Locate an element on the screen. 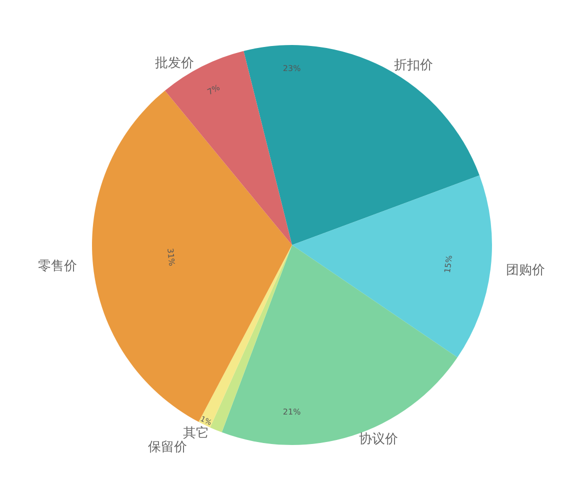  slice-label: 保留价 is located at coordinates (167, 447).